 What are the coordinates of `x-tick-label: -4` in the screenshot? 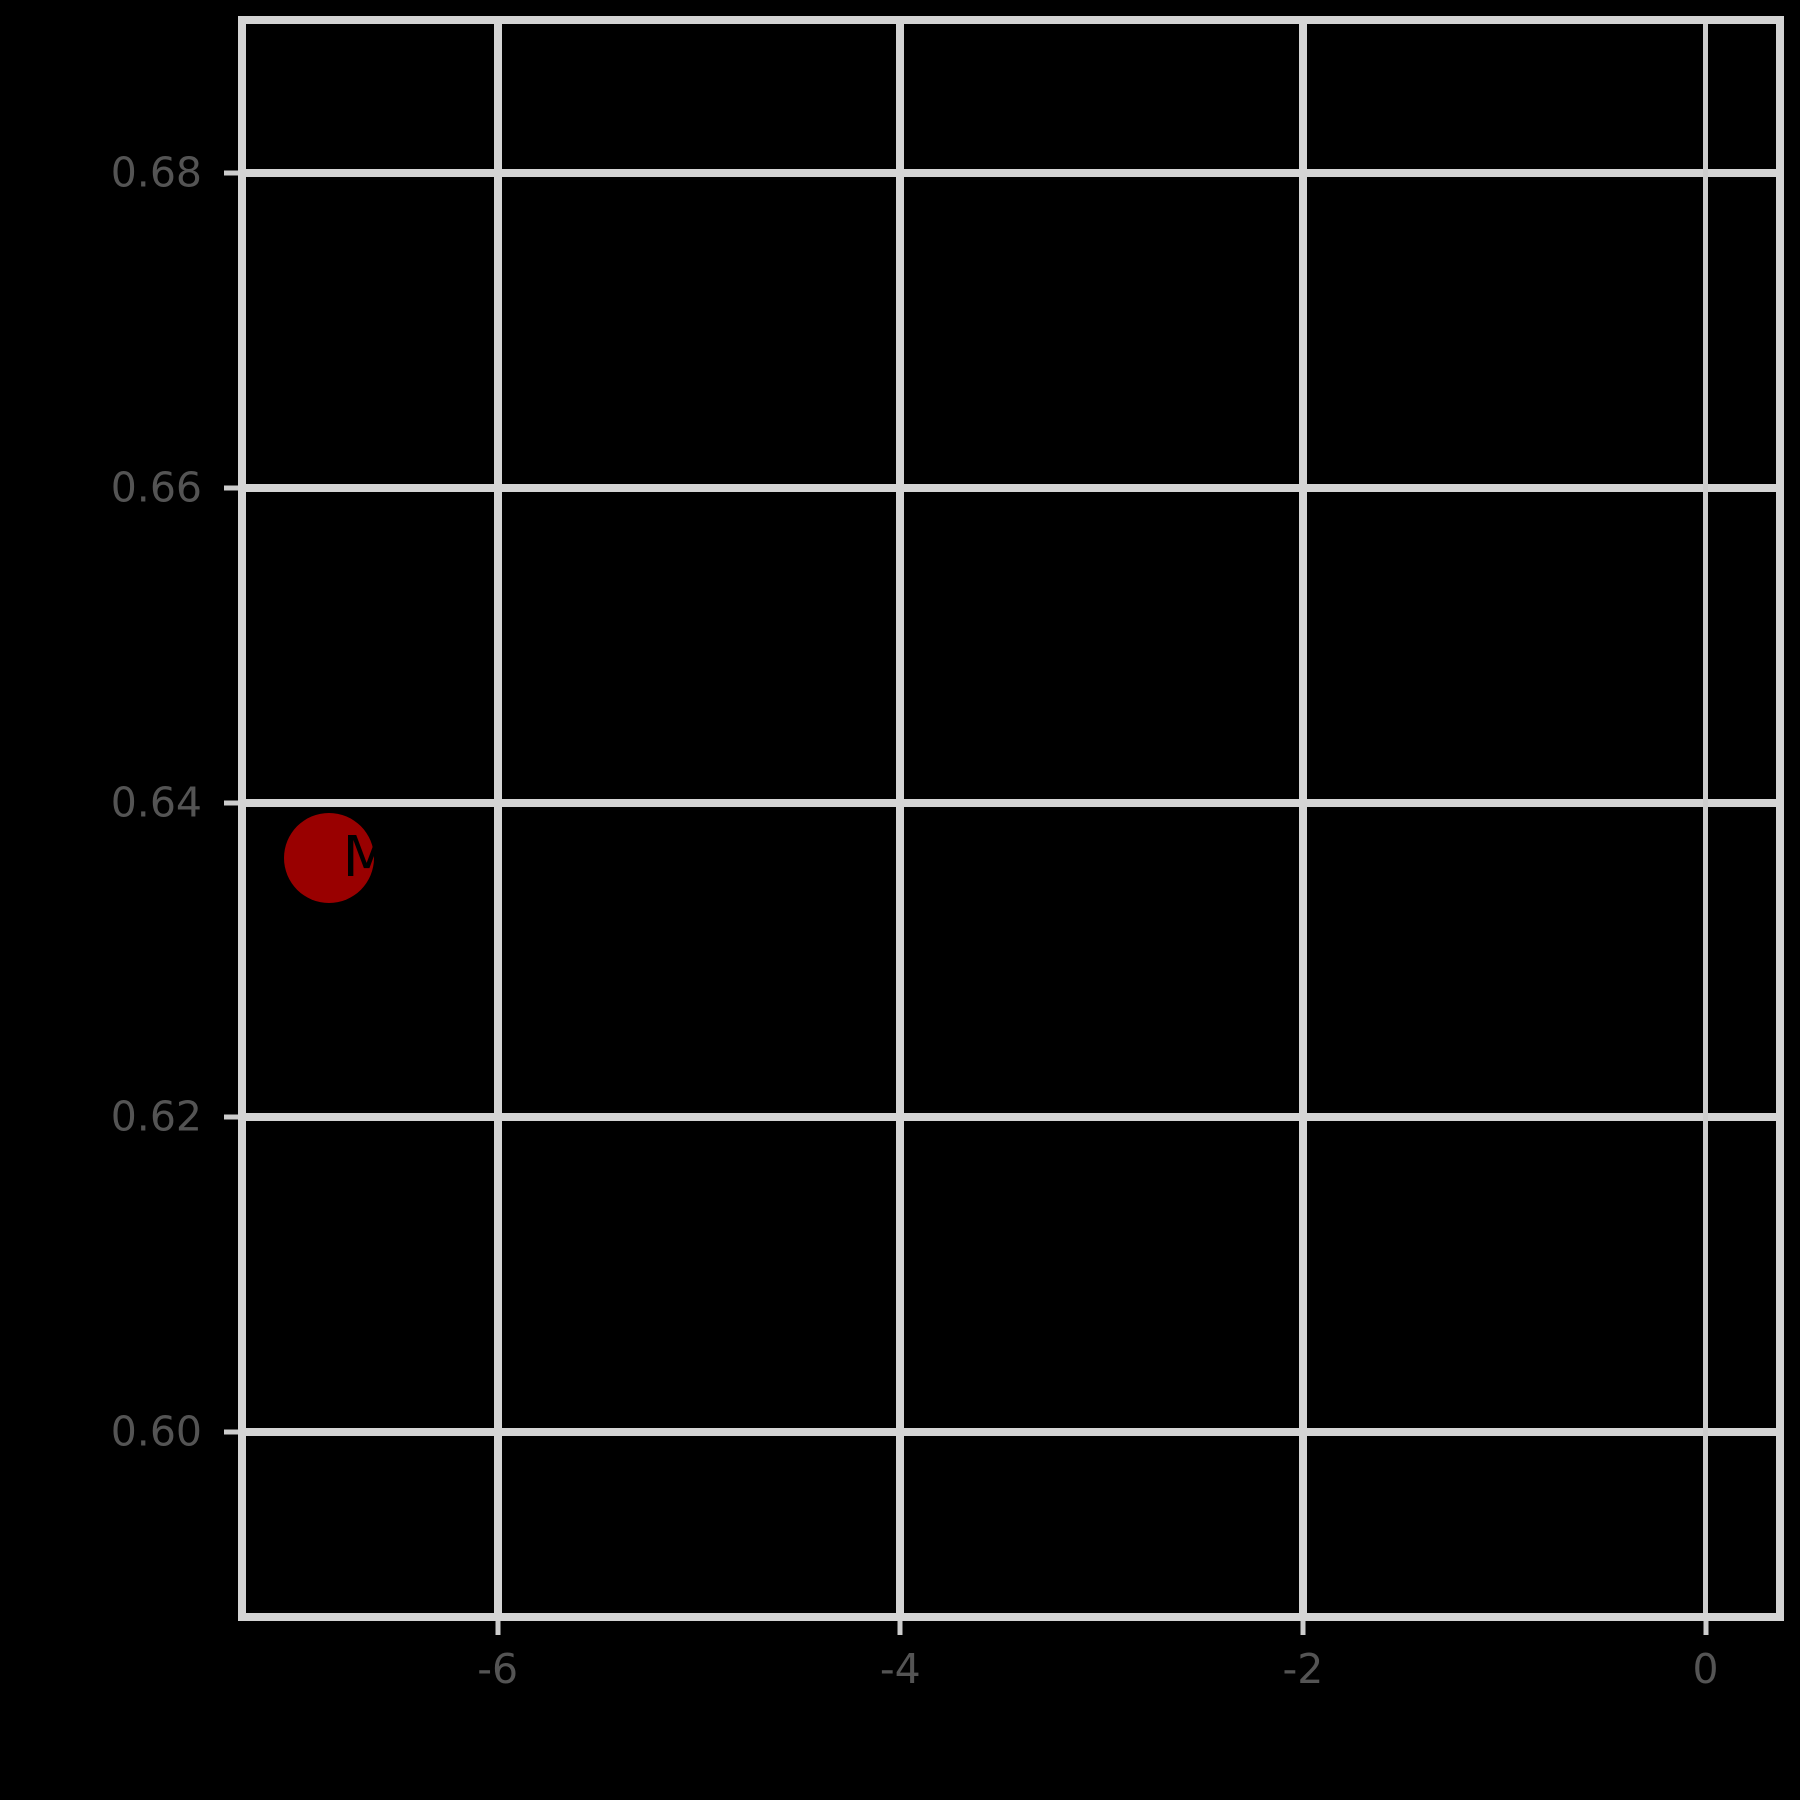 It's located at (900, 1669).